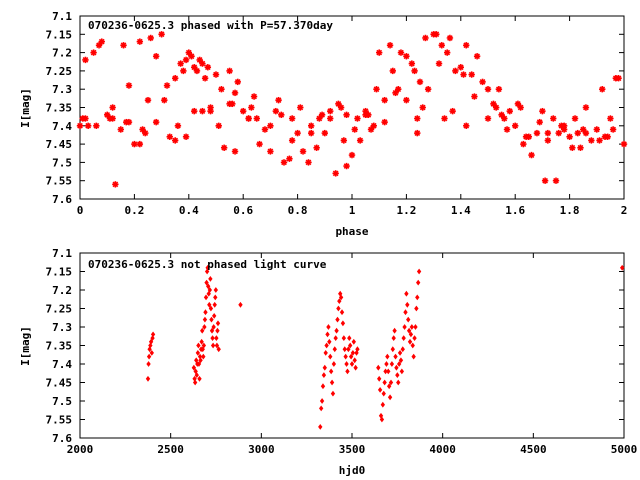  Describe the element at coordinates (624, 449) in the screenshot. I see `unphased-x-tick-label: 5000` at that location.